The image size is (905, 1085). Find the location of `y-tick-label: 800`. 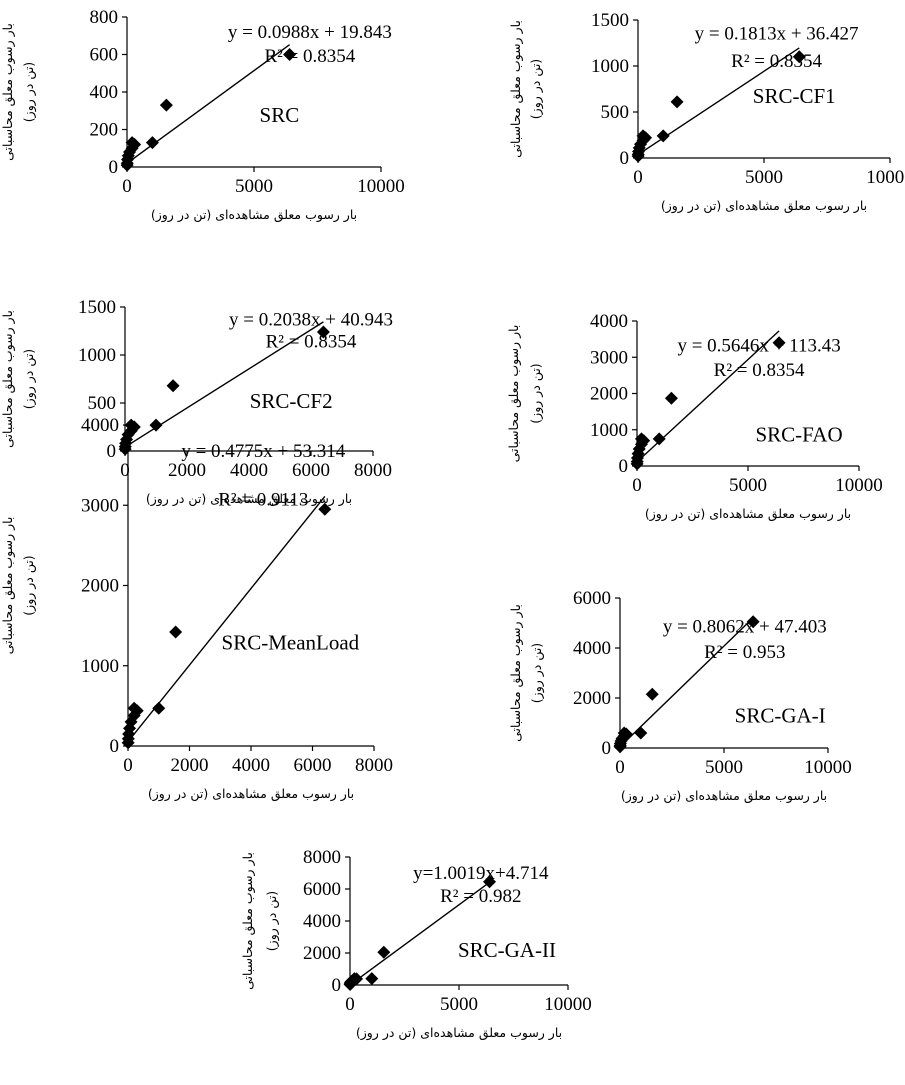

y-tick-label: 800 is located at coordinates (104, 17).